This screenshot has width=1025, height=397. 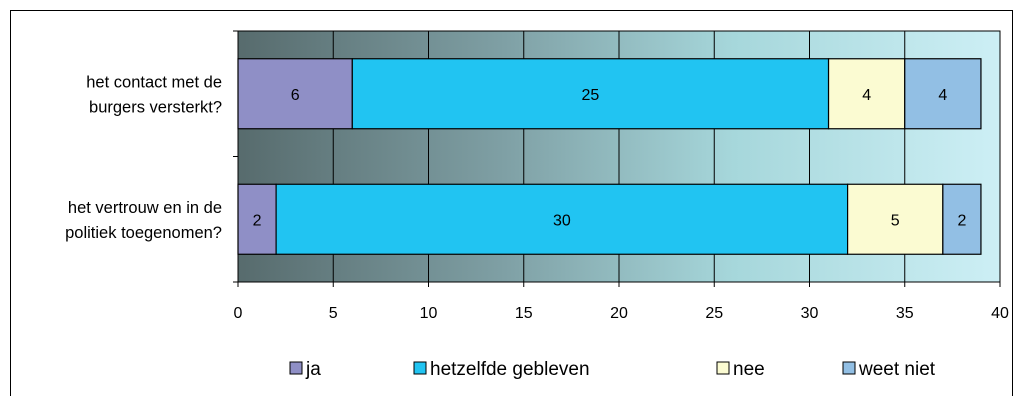 I want to click on x-tick-label: 40, so click(x=1000, y=313).